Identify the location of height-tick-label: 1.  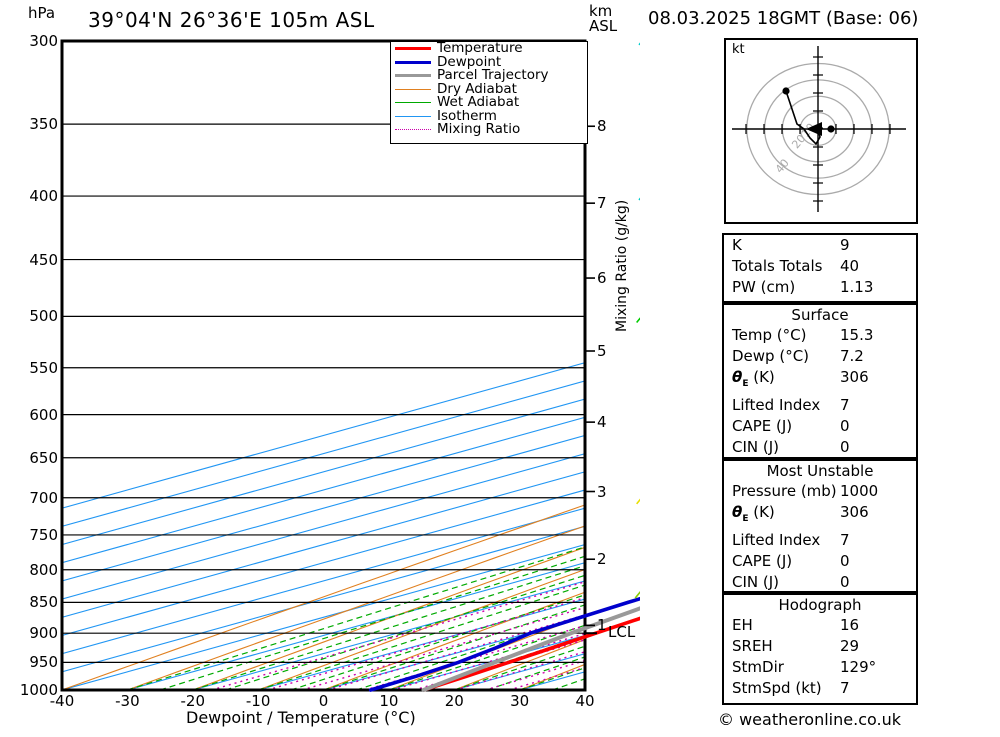
(602, 625).